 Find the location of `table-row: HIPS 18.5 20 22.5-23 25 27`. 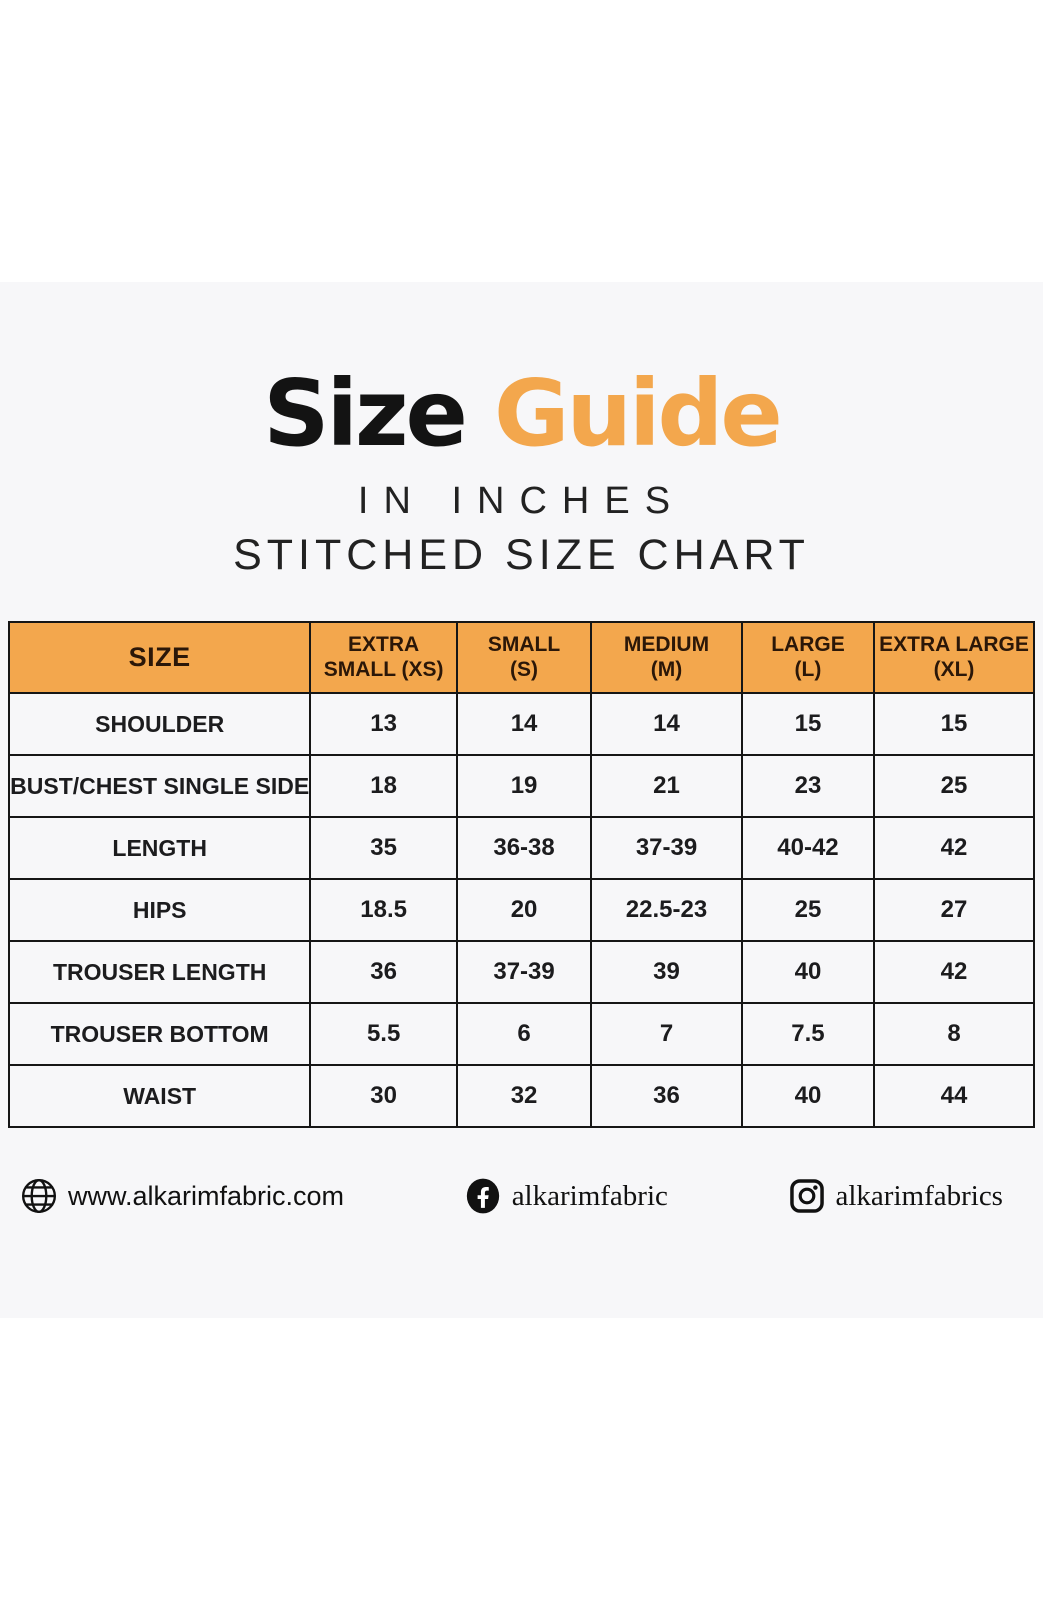

table-row: HIPS 18.5 20 22.5-23 25 27 is located at coordinates (521, 910).